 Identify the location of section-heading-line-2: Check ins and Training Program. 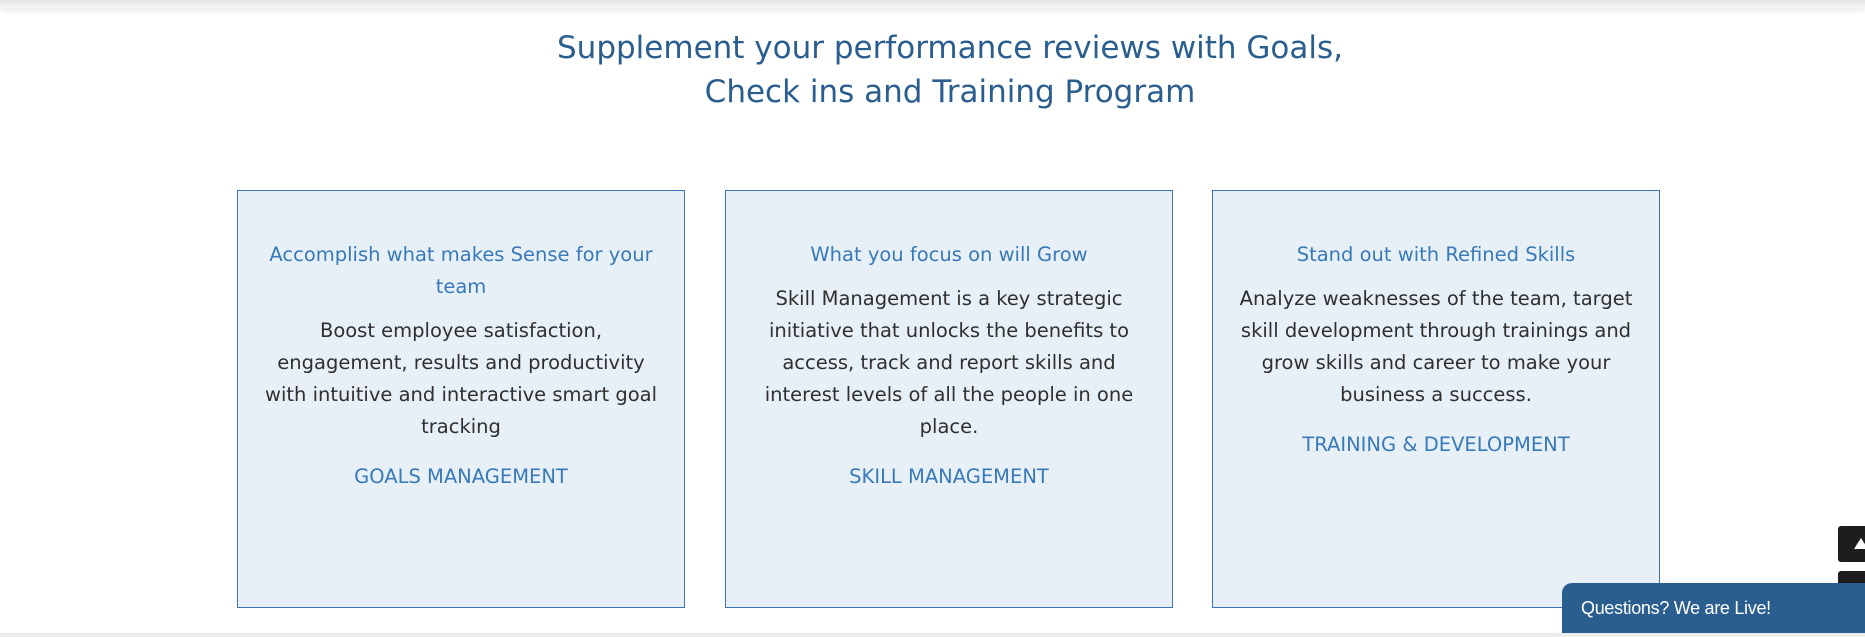
(950, 92).